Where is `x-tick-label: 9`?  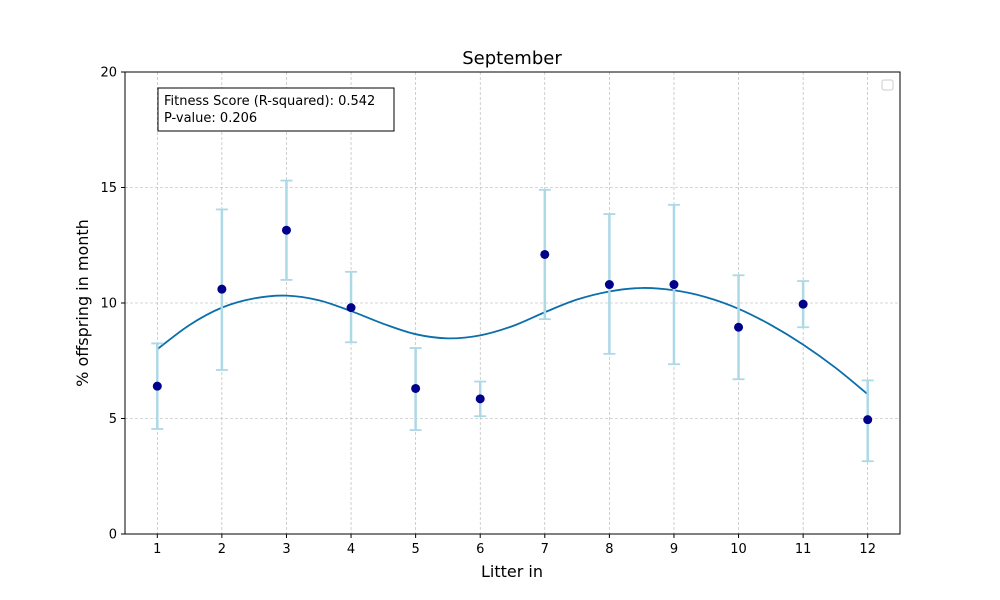
x-tick-label: 9 is located at coordinates (674, 549).